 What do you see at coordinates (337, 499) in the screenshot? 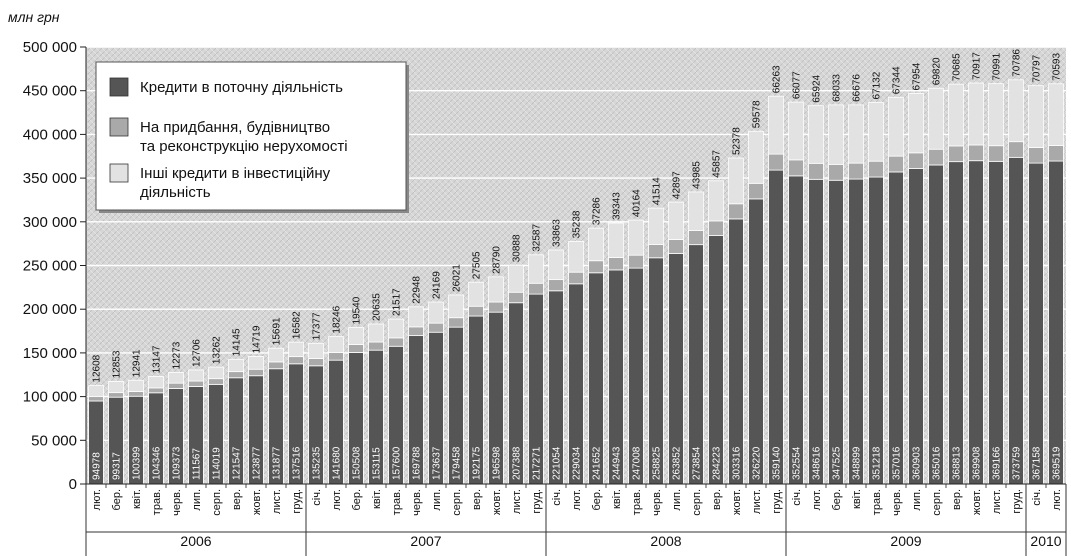
I see `x-category-label: лют.` at bounding box center [337, 499].